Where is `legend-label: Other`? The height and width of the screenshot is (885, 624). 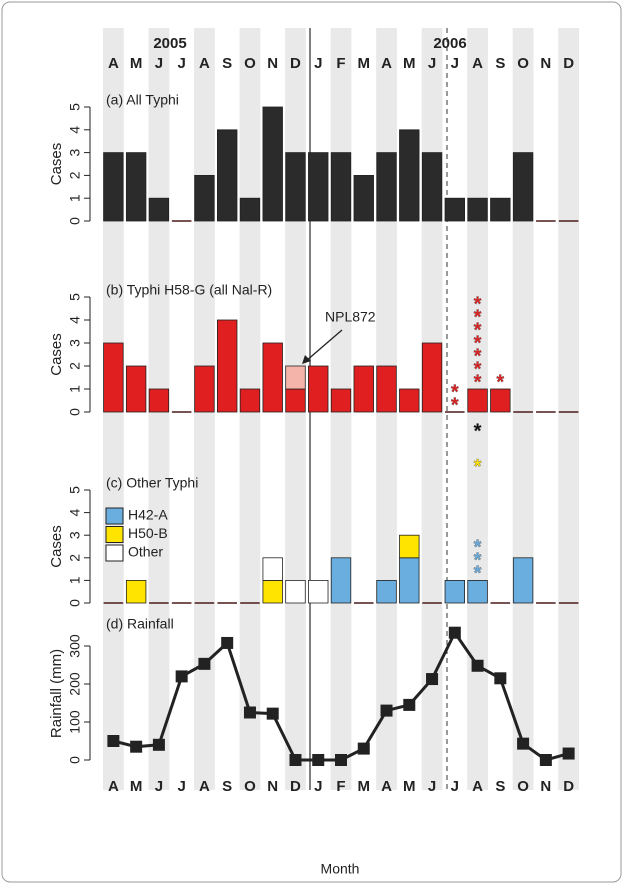
legend-label: Other is located at coordinates (145, 552).